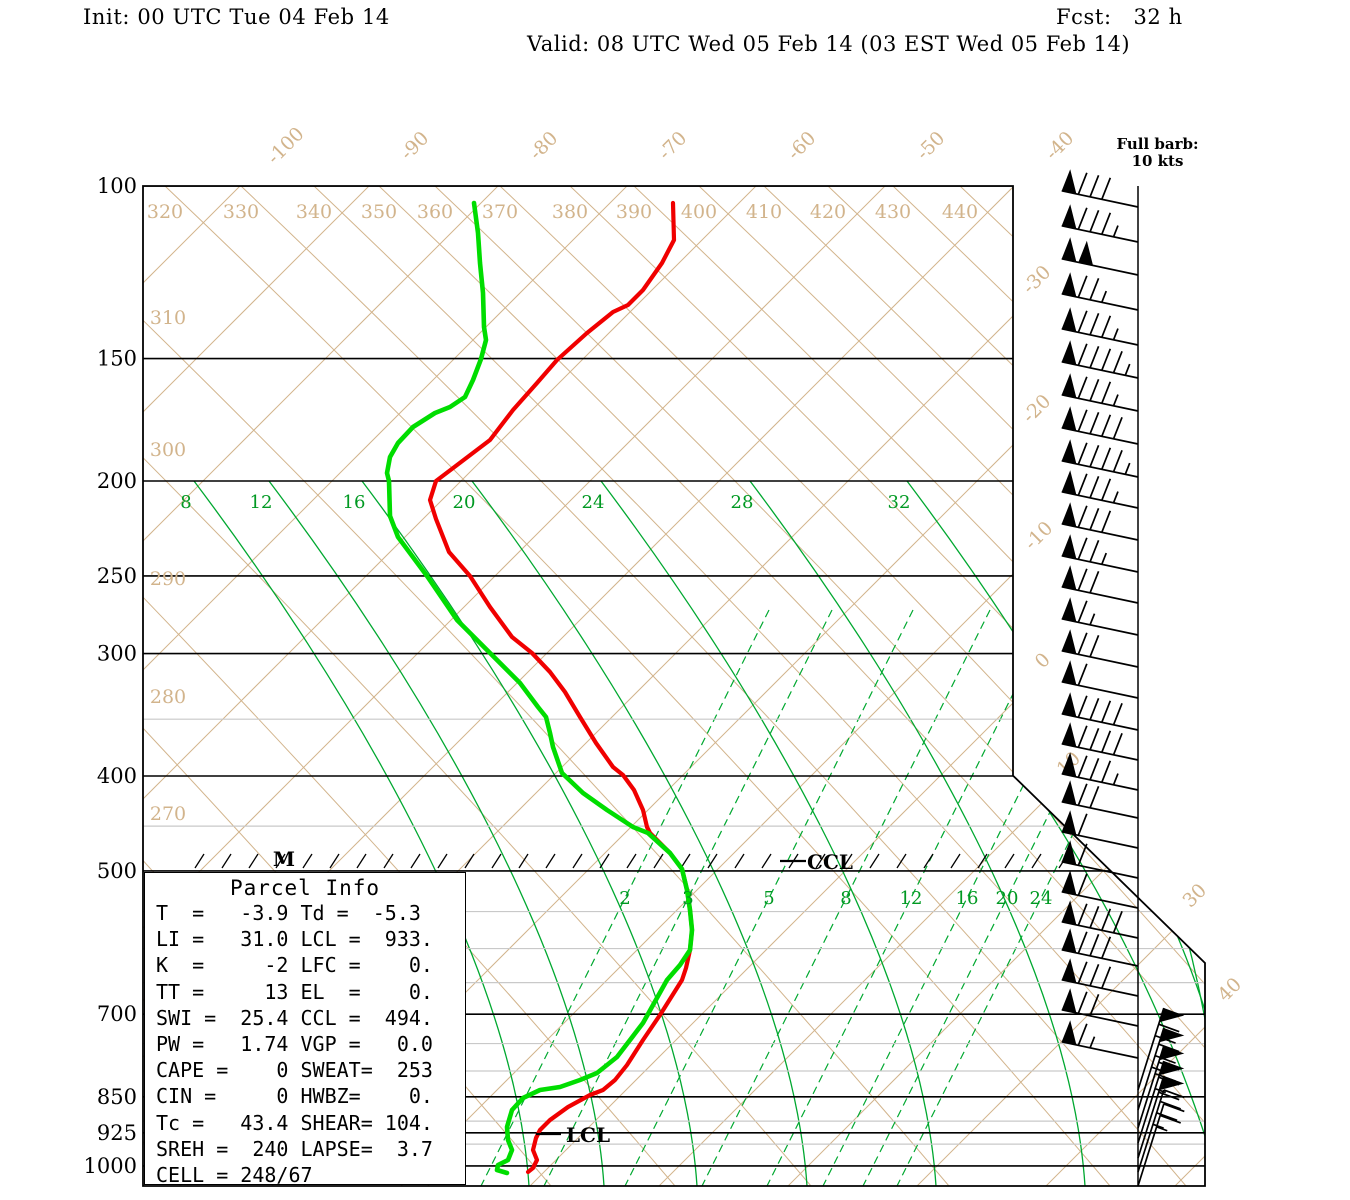 Image resolution: width=1350 pixels, height=1200 pixels. Describe the element at coordinates (284, 859) in the screenshot. I see `mid-level-marker: M` at that location.